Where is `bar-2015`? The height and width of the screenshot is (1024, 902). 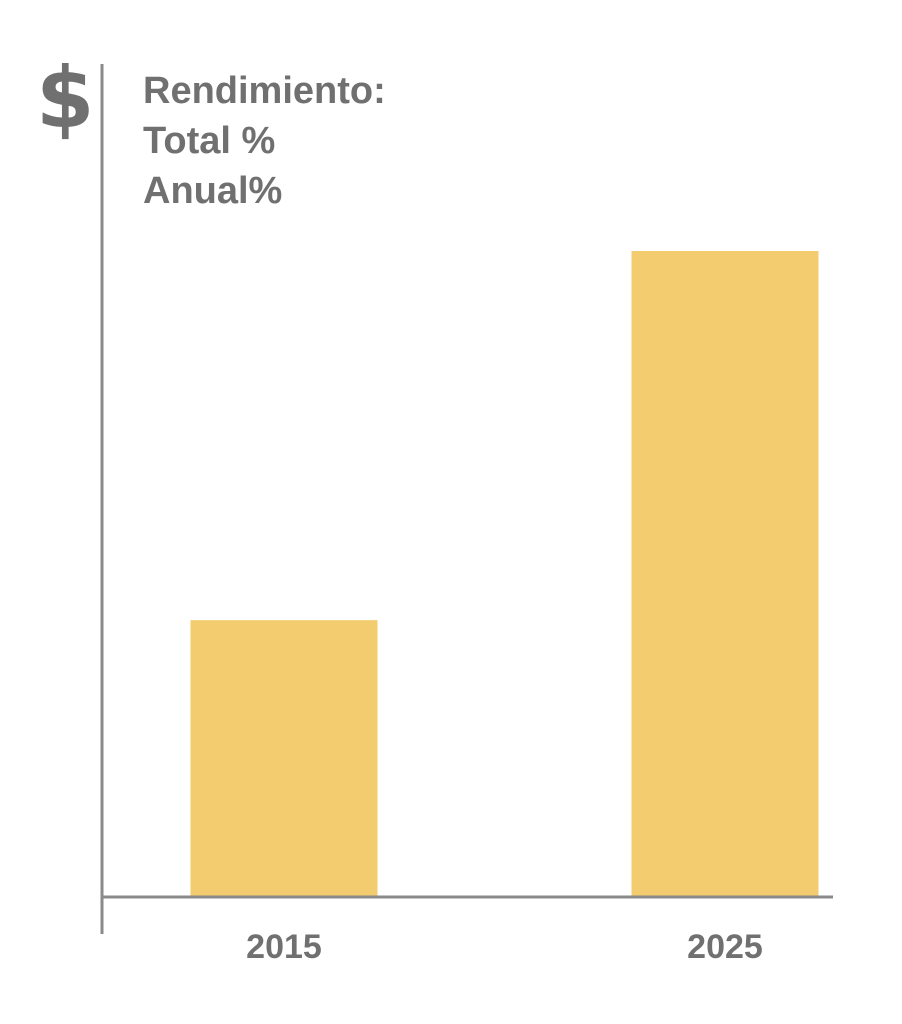
bar-2015 is located at coordinates (284, 758).